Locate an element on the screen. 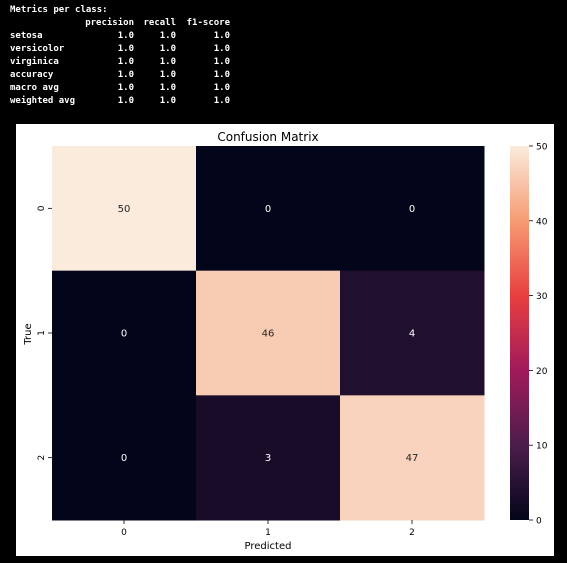 This screenshot has width=567, height=563. cell-value-label: 50 is located at coordinates (124, 209).